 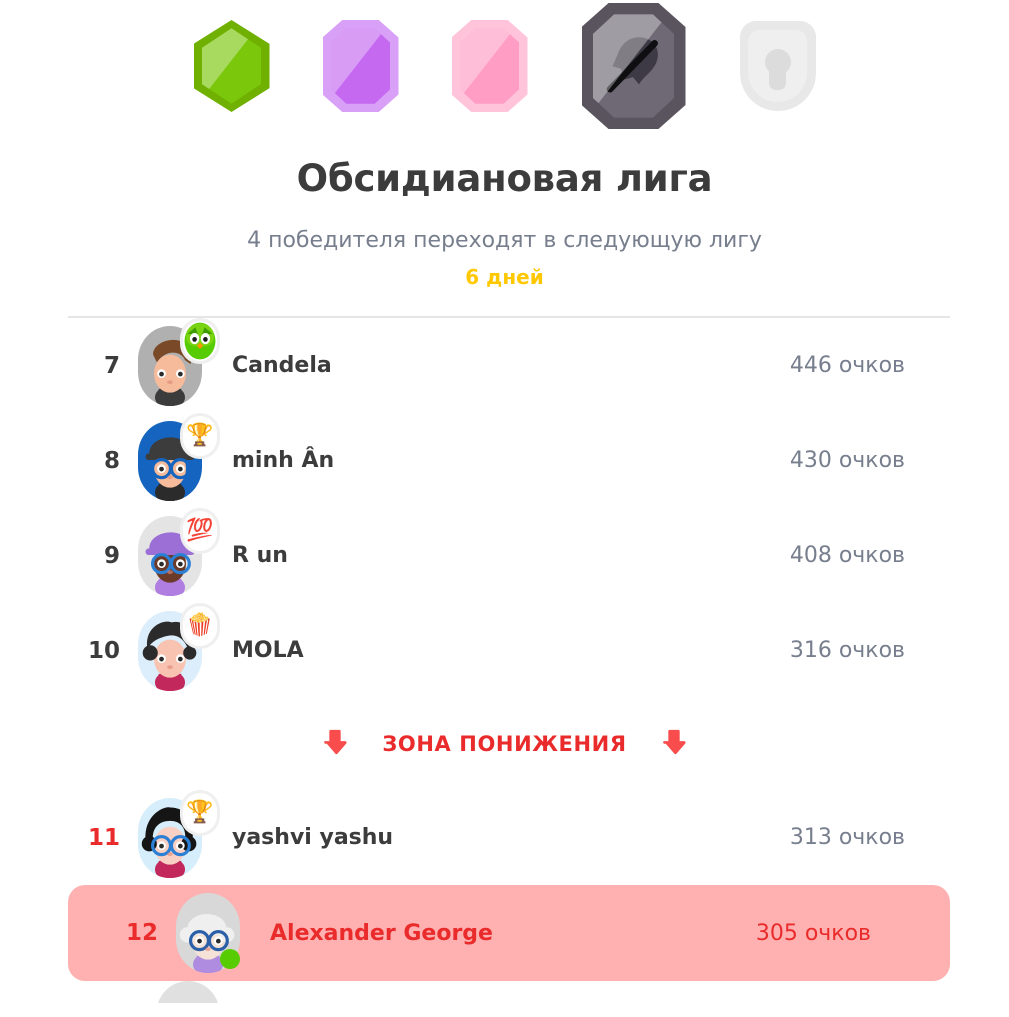 I want to click on green-hexagon-gem-icon, so click(x=231, y=66).